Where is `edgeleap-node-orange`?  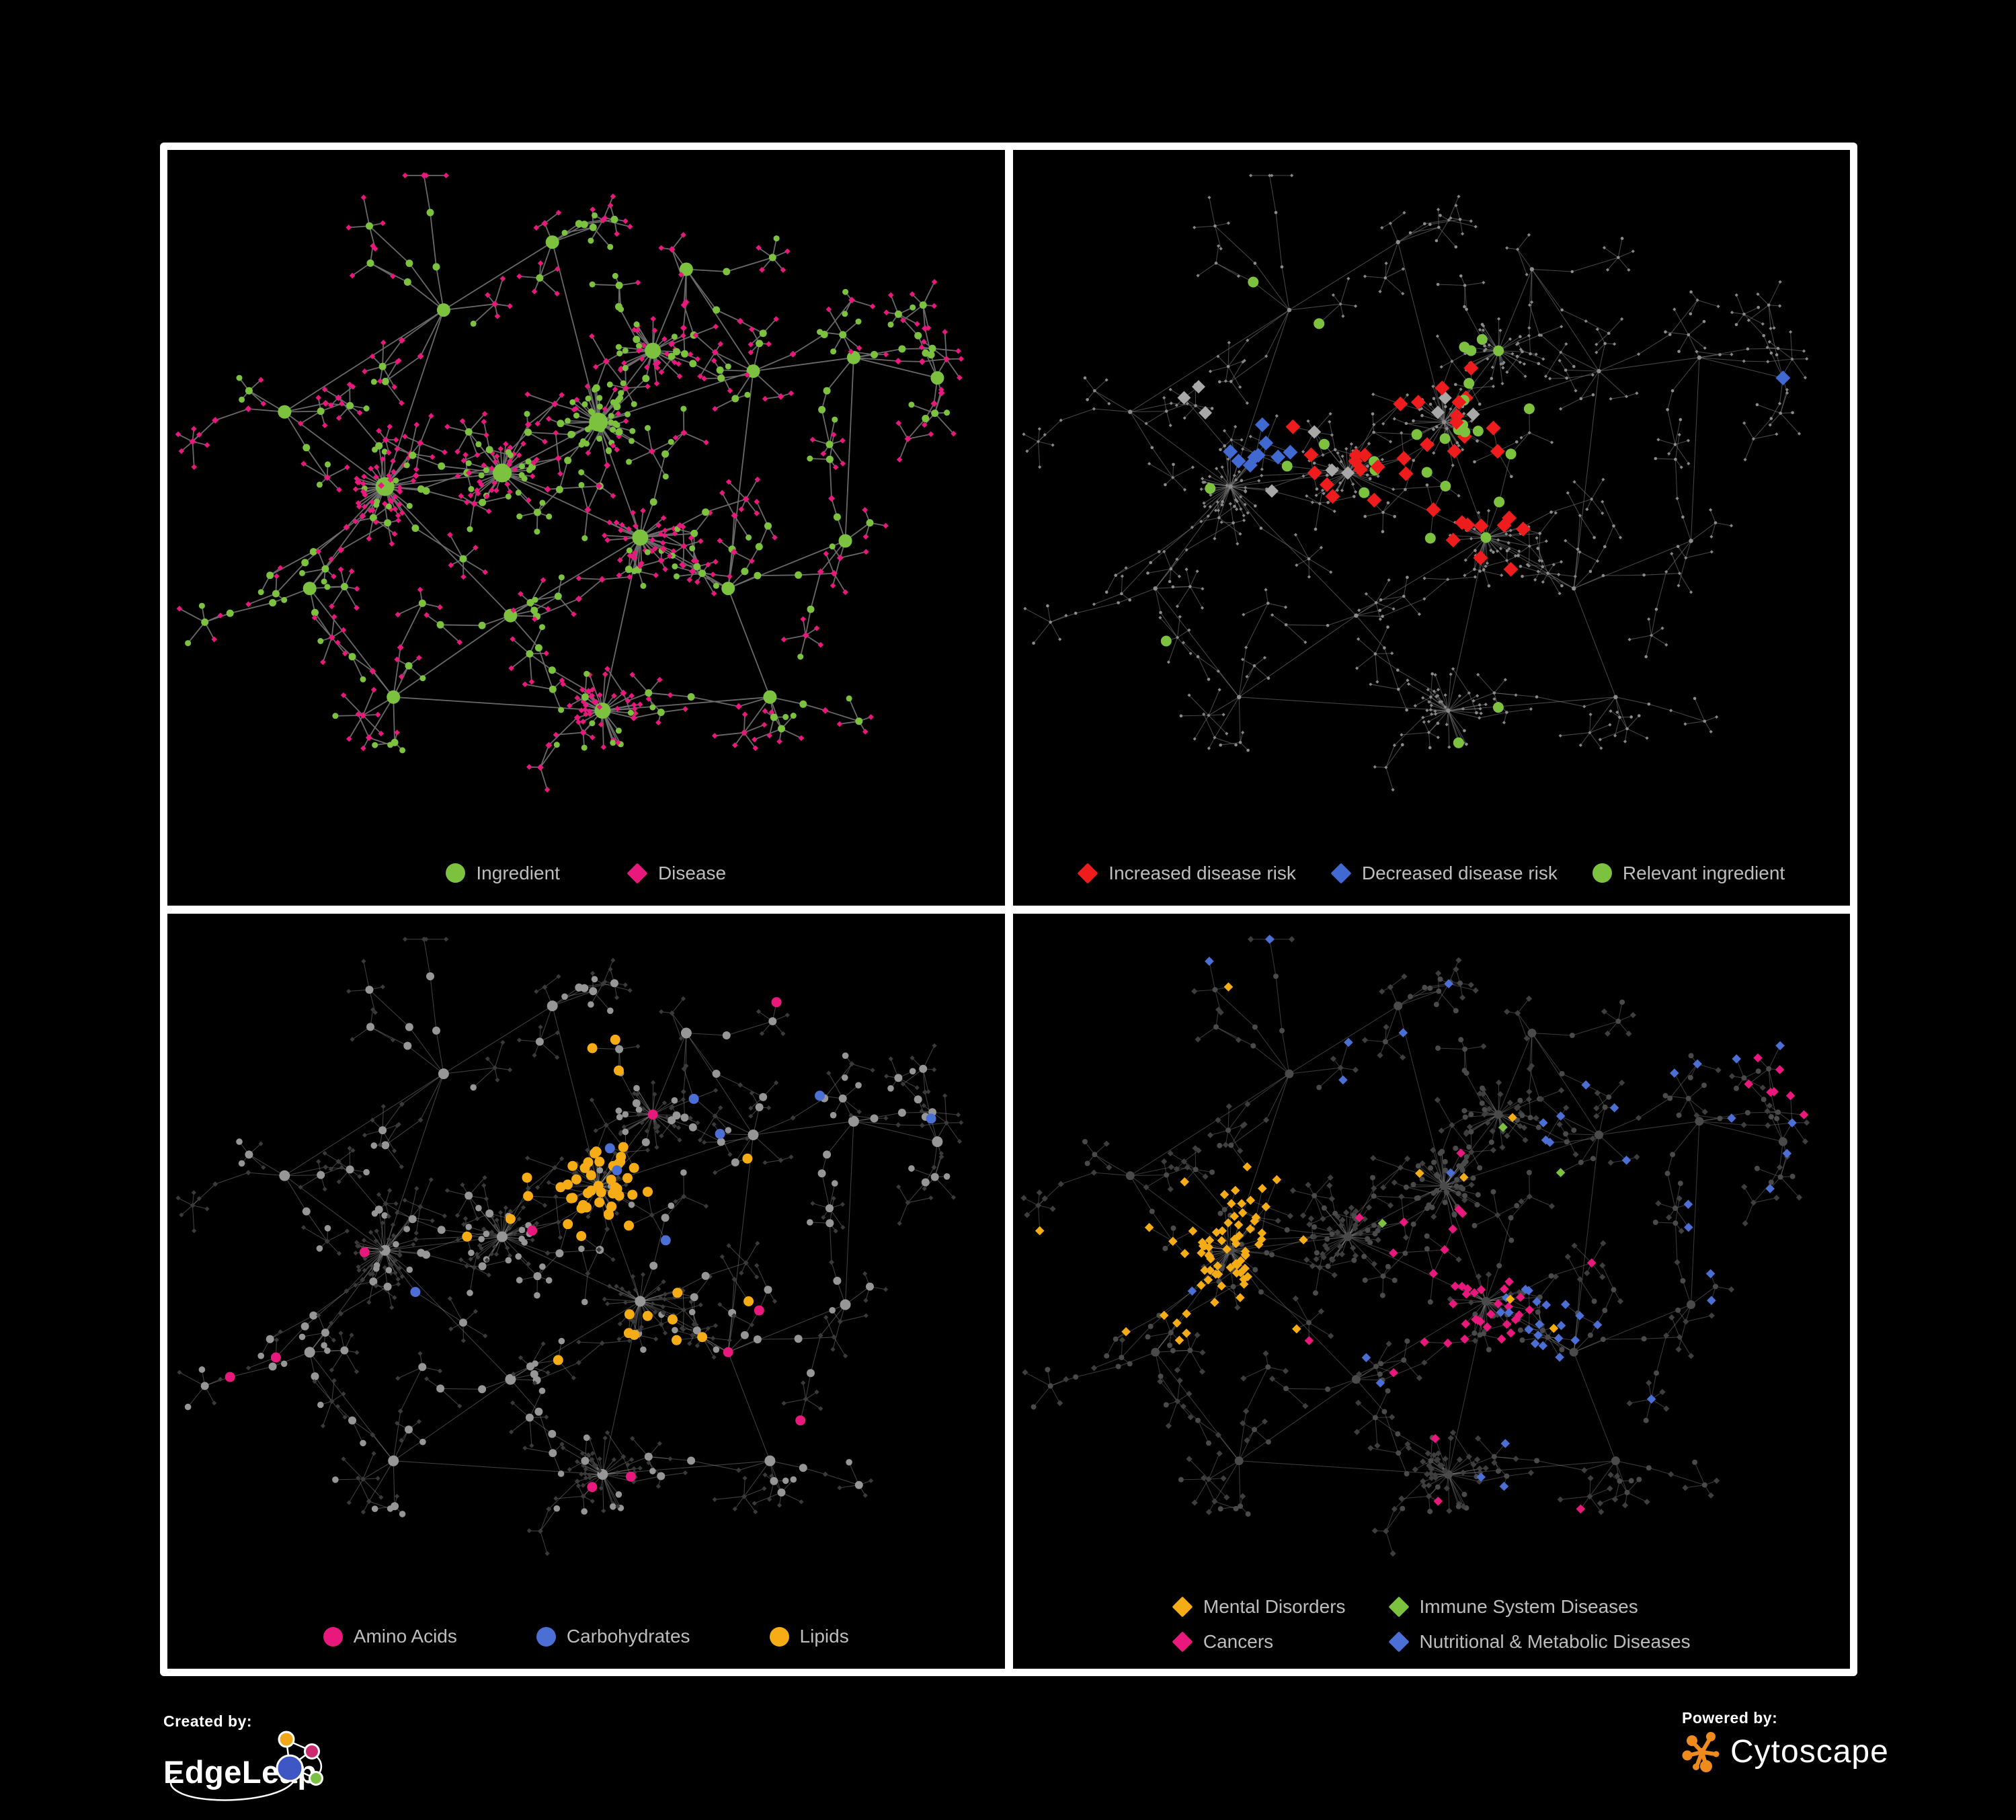
edgeleap-node-orange is located at coordinates (286, 1739).